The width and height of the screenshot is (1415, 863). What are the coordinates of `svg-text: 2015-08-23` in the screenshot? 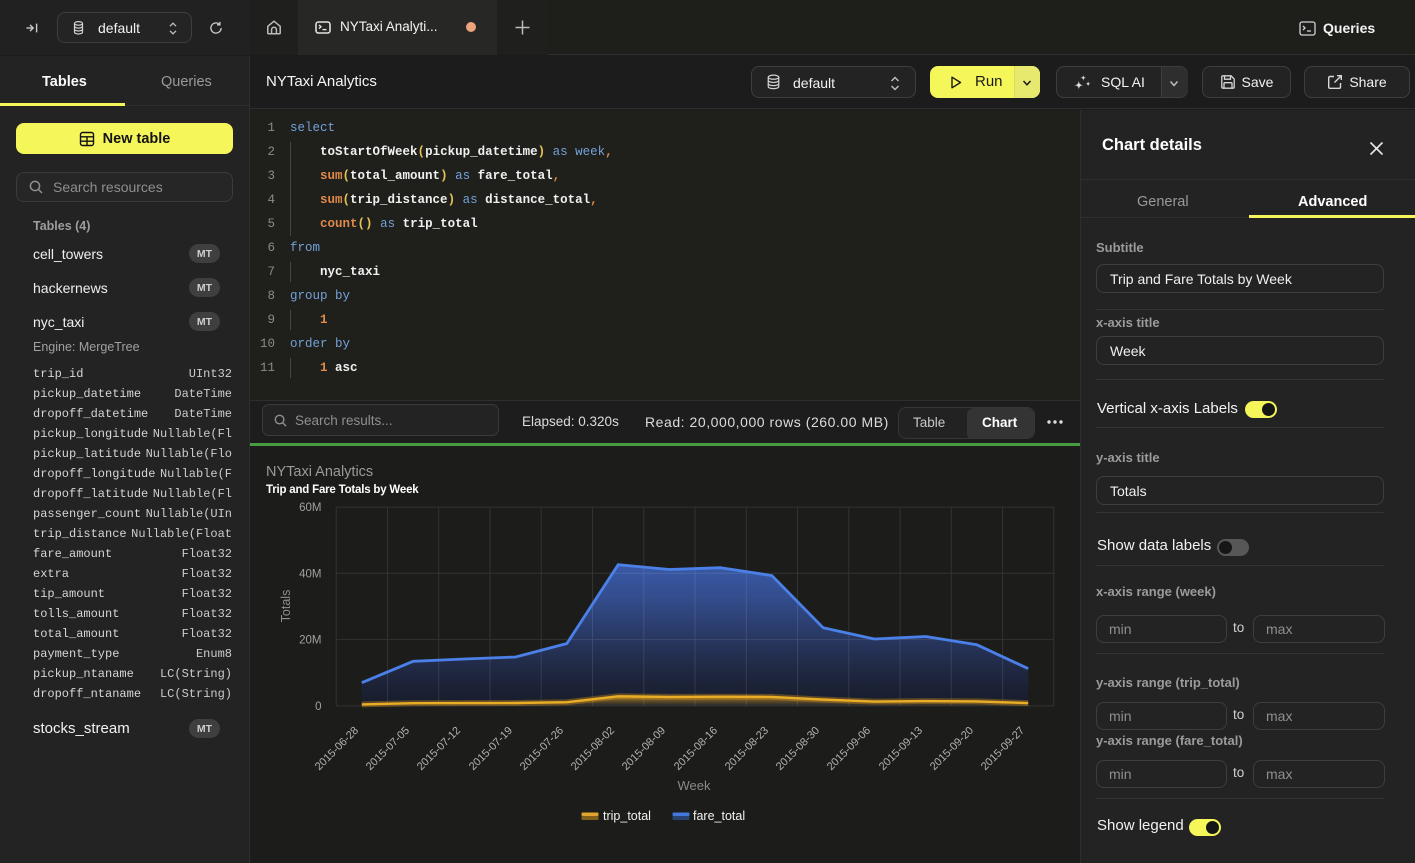 It's located at (747, 749).